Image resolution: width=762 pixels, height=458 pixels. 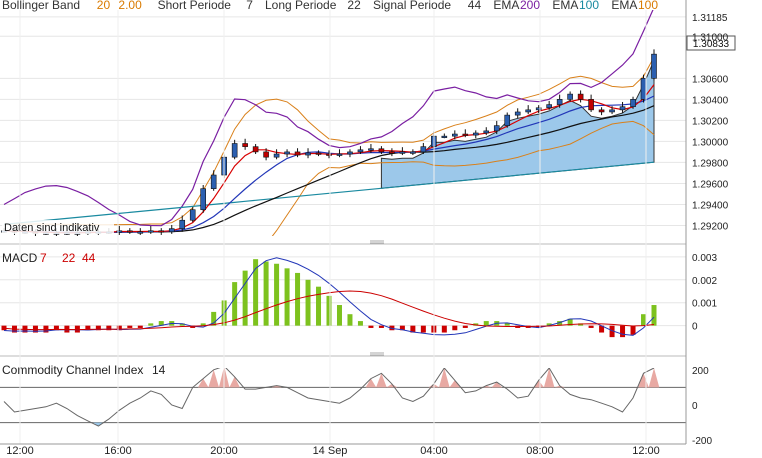 What do you see at coordinates (118, 451) in the screenshot?
I see `time-tick: 16:00` at bounding box center [118, 451].